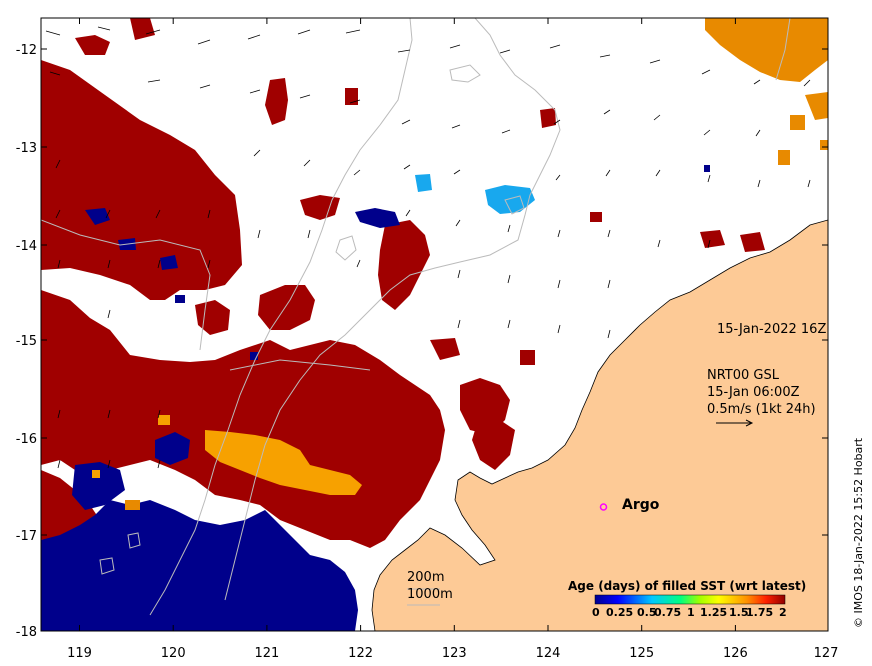 This screenshot has width=872, height=666. I want to click on x-tick-label: 123, so click(454, 653).